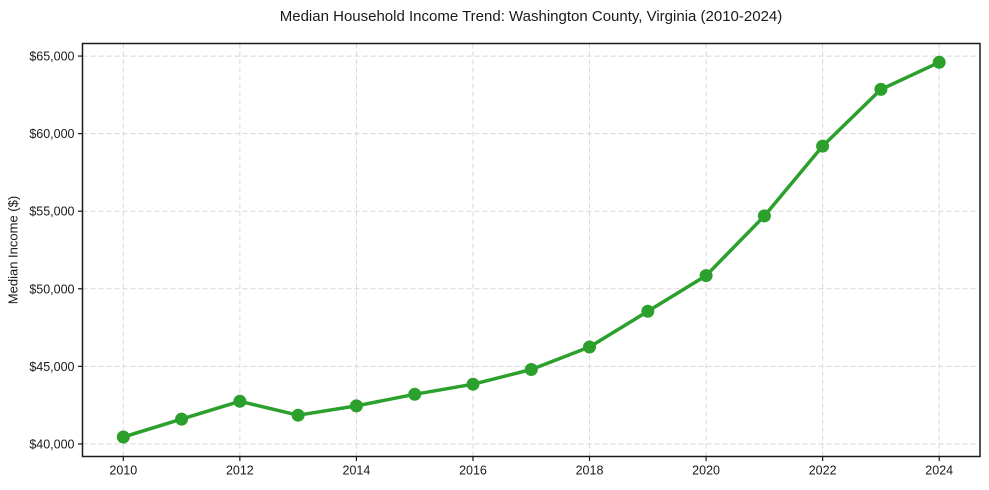 The image size is (989, 490). What do you see at coordinates (51, 367) in the screenshot?
I see `y-tick-label: $45,000` at bounding box center [51, 367].